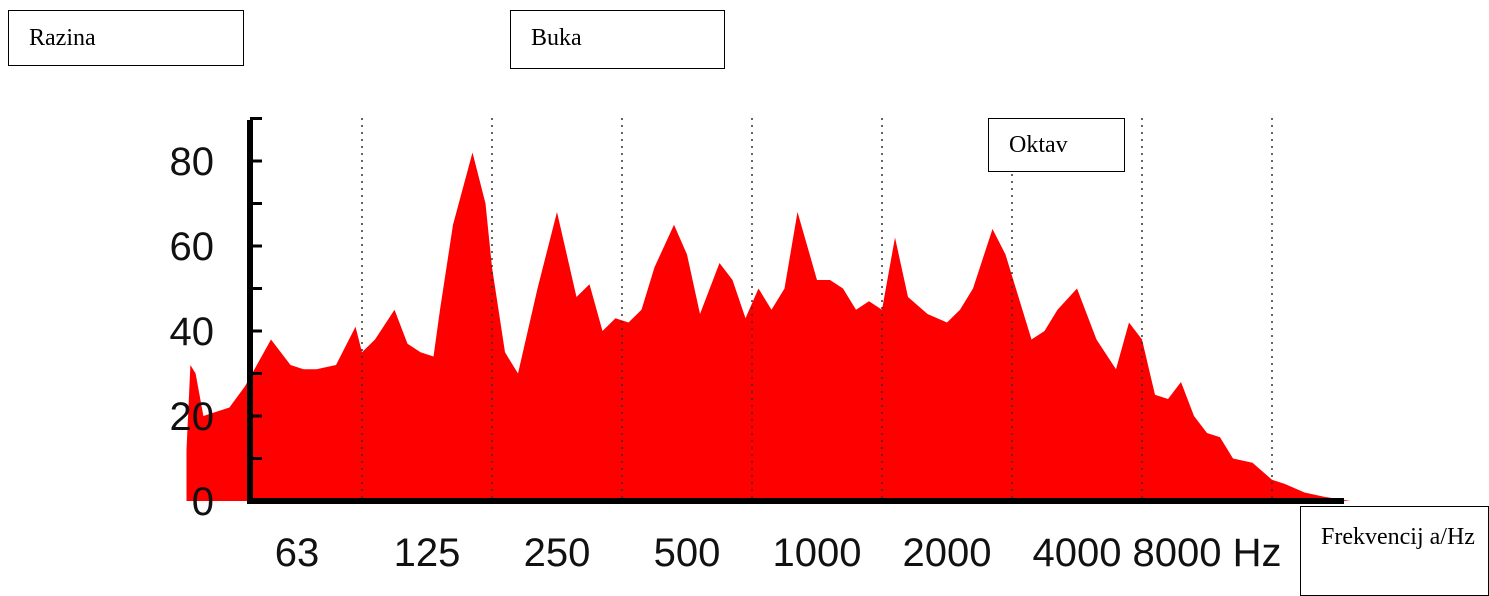 This screenshot has height=596, width=1489. I want to click on razina-label: Razina, so click(62, 38).